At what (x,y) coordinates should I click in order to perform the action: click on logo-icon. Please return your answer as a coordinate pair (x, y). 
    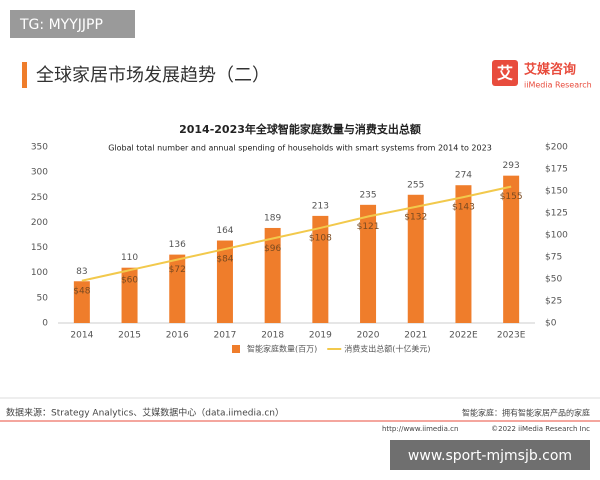
    Looking at the image, I should click on (505, 73).